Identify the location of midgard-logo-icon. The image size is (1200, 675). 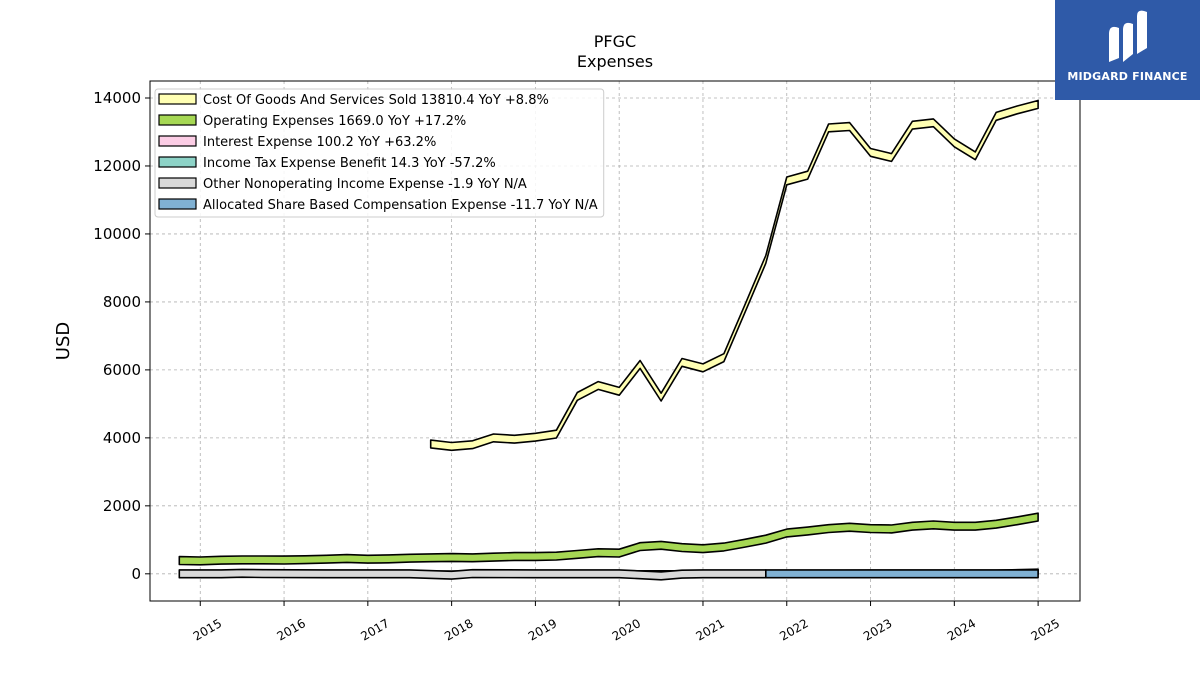
(1128, 36).